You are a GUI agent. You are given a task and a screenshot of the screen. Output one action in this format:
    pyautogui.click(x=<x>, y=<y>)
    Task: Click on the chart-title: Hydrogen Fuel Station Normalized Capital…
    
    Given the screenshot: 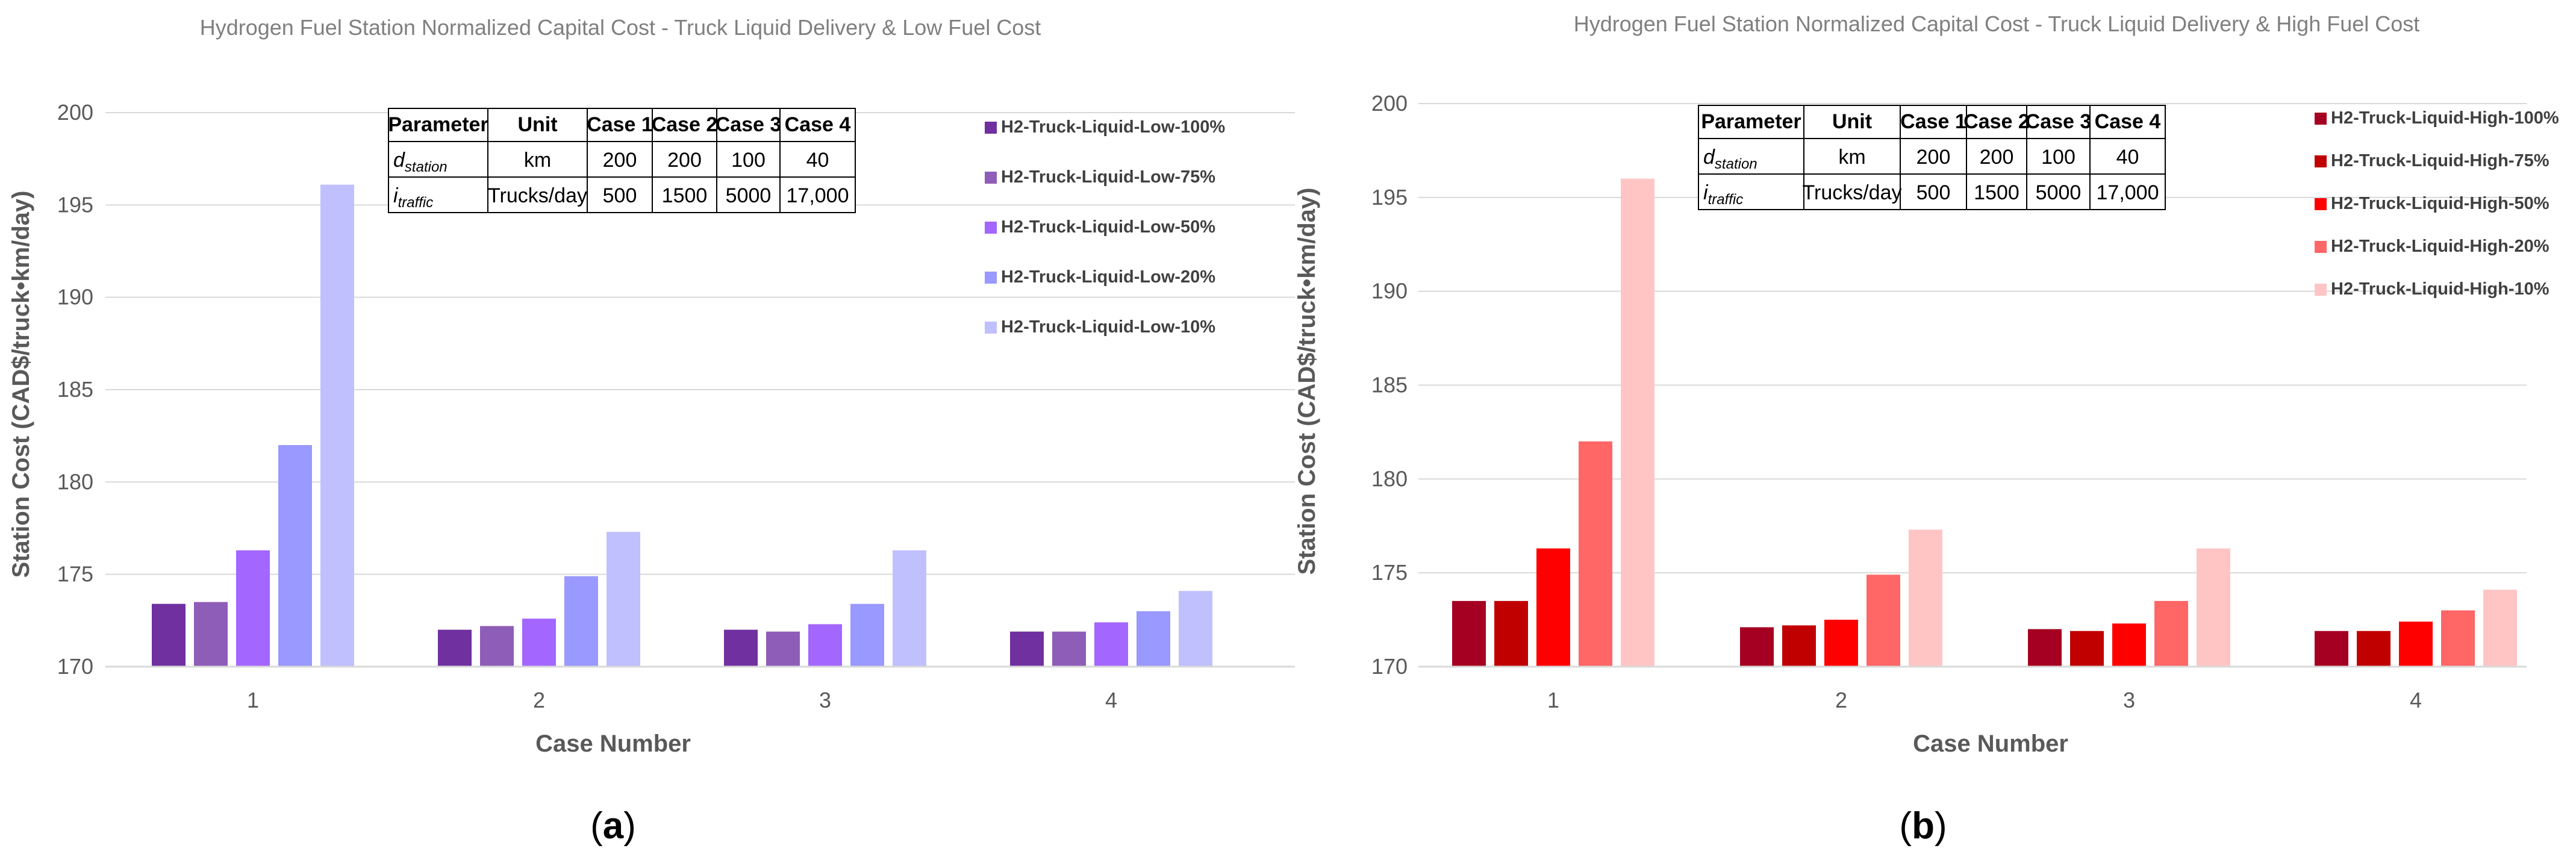 What is the action you would take?
    pyautogui.click(x=620, y=27)
    